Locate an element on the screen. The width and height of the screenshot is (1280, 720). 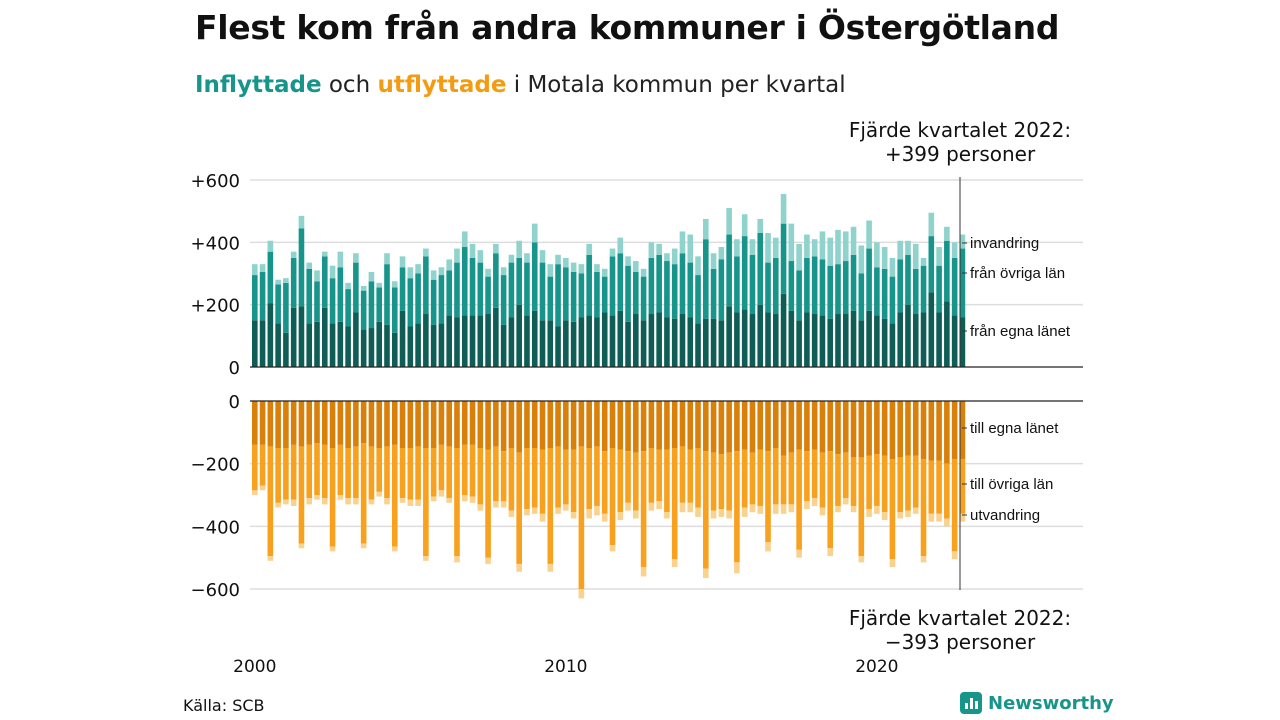
bar-in-1-q78 is located at coordinates (861, 297).